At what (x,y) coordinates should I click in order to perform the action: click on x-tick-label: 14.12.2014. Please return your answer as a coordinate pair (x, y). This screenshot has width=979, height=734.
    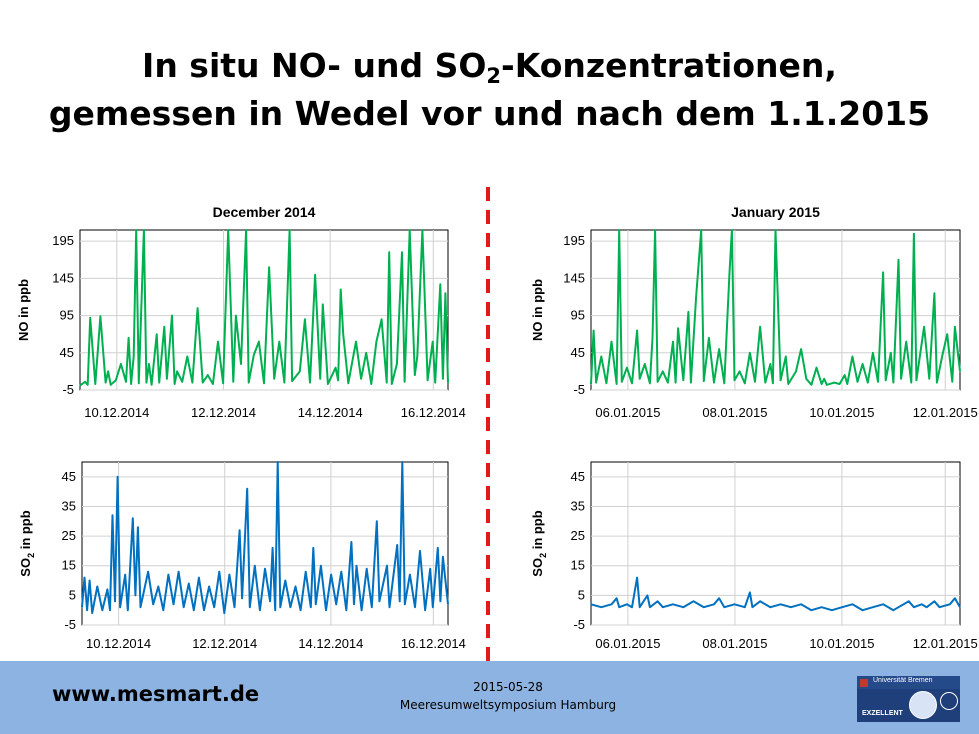
    Looking at the image, I should click on (330, 412).